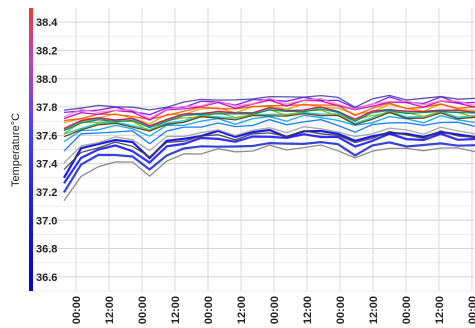 This screenshot has width=475, height=328. I want to click on y-tick-label: 37.2, so click(46, 193).